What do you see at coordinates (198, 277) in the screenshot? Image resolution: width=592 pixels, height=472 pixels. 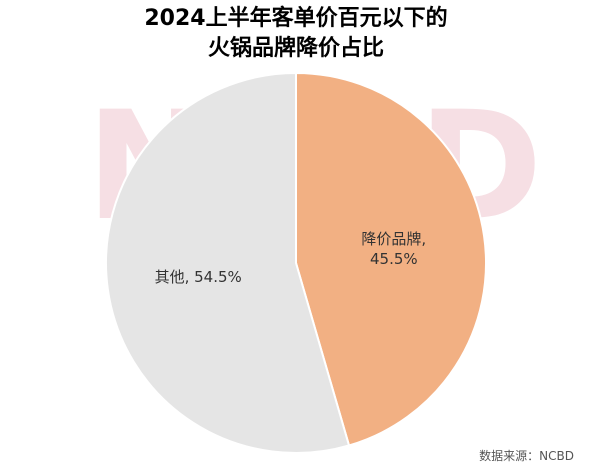 I see `pie-label-others: 其他, 54.5%` at bounding box center [198, 277].